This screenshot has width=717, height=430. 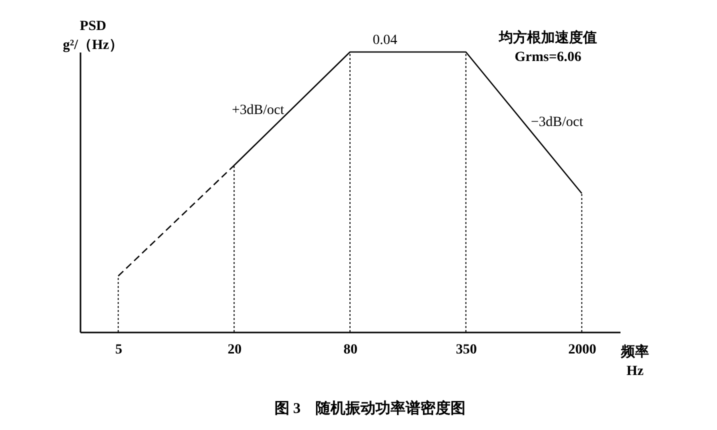 What do you see at coordinates (557, 122) in the screenshot?
I see `annotation: −3dB/oct` at bounding box center [557, 122].